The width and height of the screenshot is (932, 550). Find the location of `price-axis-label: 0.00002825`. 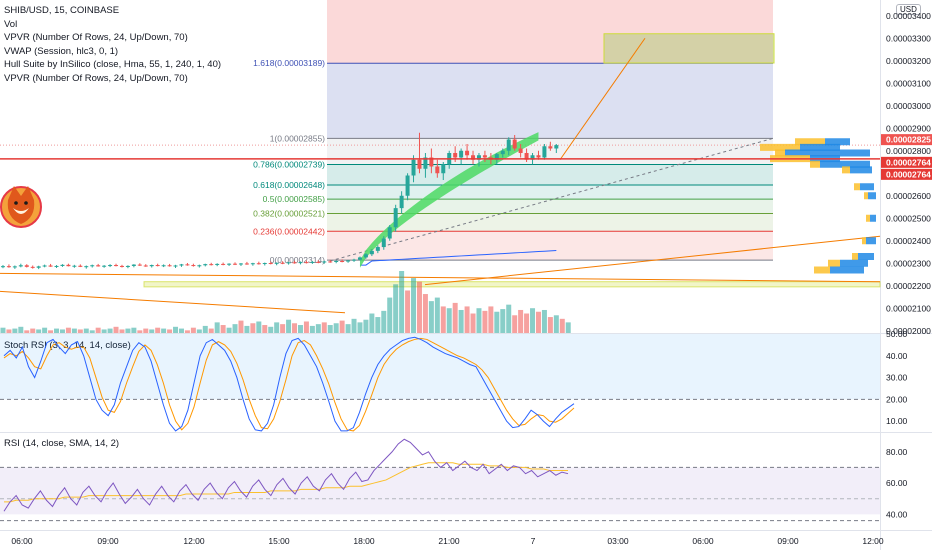

price-axis-label: 0.00002825 is located at coordinates (906, 140).